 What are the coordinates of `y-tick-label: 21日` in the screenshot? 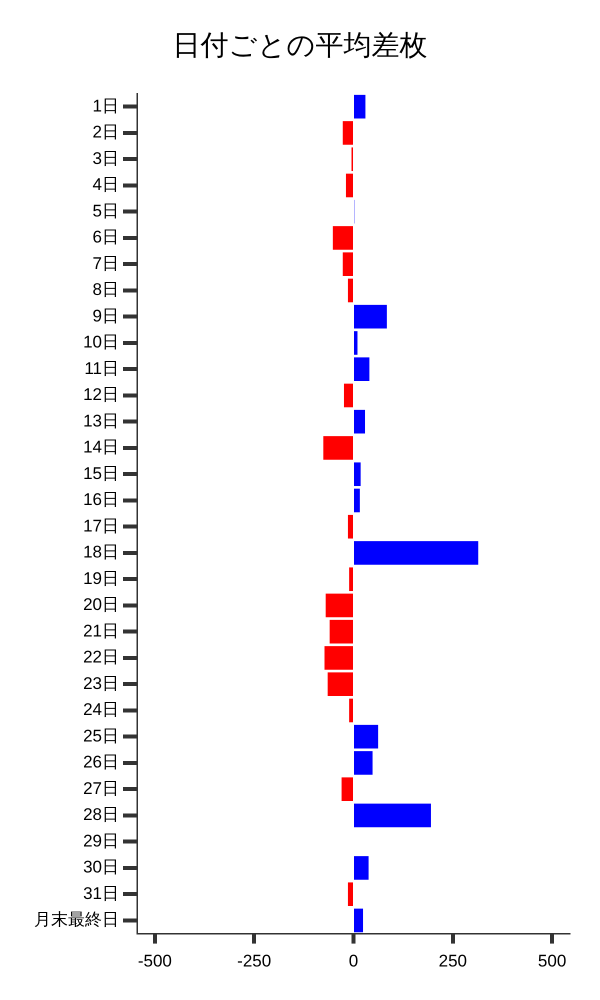 It's located at (101, 630).